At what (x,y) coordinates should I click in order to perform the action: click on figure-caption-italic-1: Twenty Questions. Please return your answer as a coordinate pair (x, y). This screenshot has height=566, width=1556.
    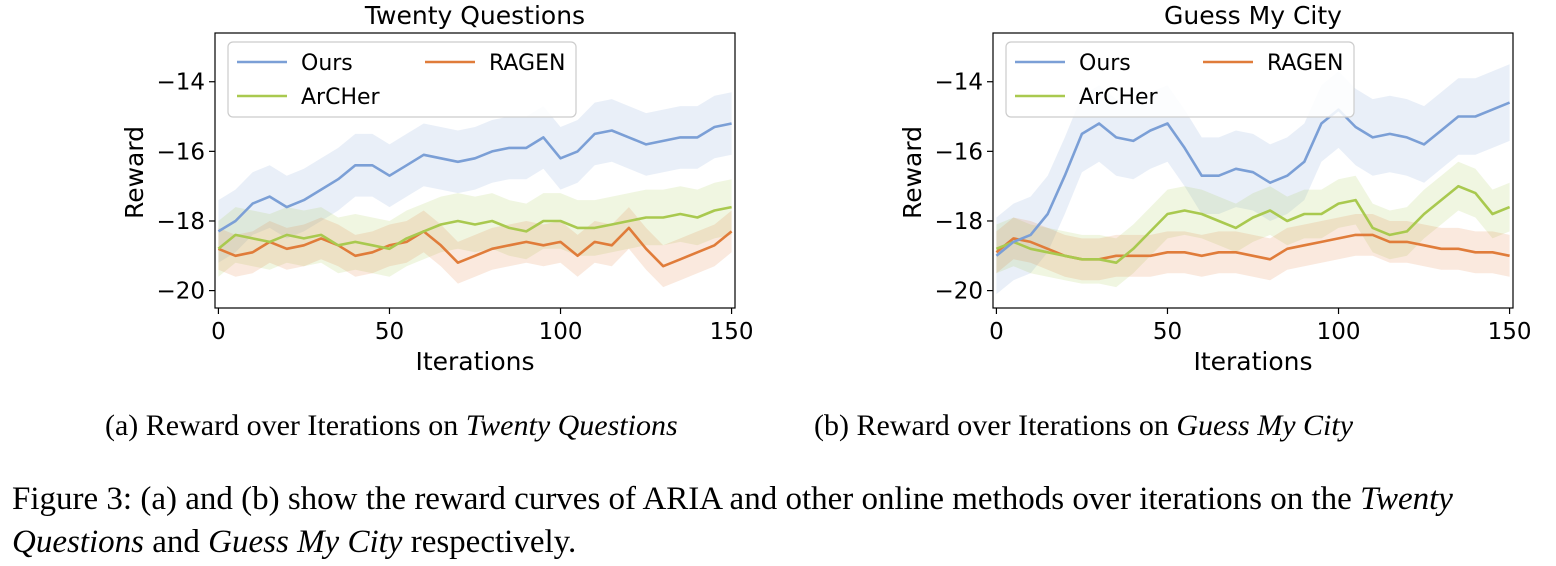
    Looking at the image, I should click on (732, 520).